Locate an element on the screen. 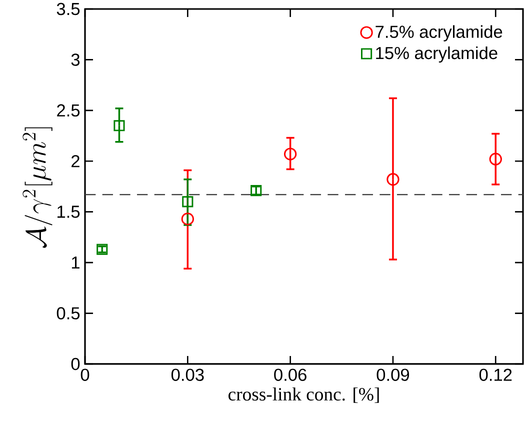 The width and height of the screenshot is (531, 424). y-tick-label: 1.5 is located at coordinates (69, 212).